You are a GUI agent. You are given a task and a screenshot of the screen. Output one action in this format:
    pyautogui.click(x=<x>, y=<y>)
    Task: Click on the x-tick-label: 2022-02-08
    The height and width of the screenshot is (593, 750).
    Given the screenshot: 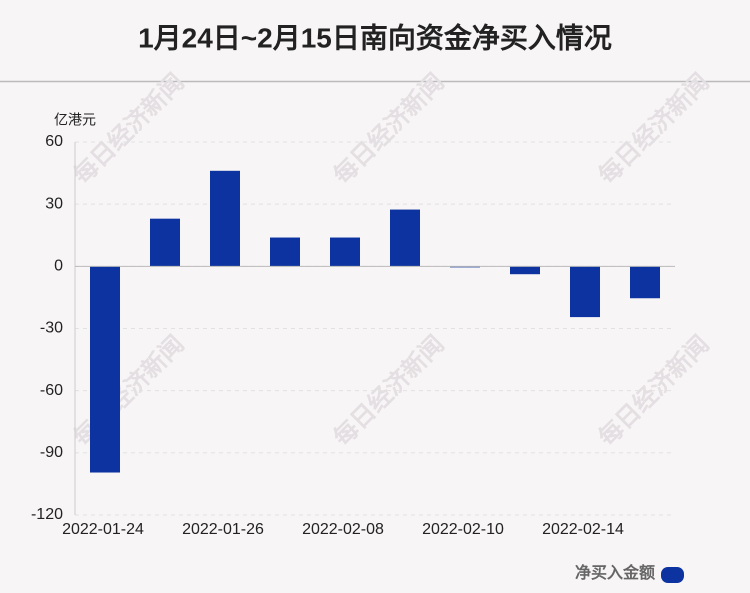 What is the action you would take?
    pyautogui.click(x=343, y=529)
    